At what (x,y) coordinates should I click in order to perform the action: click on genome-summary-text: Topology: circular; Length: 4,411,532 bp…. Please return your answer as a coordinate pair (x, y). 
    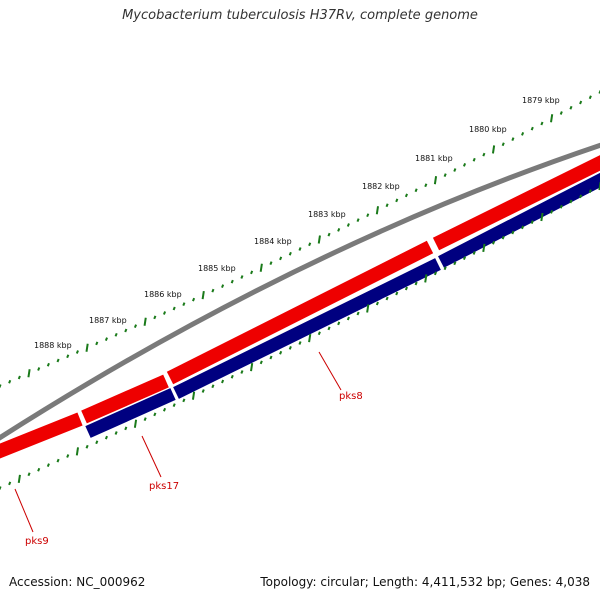
    Looking at the image, I should click on (425, 582).